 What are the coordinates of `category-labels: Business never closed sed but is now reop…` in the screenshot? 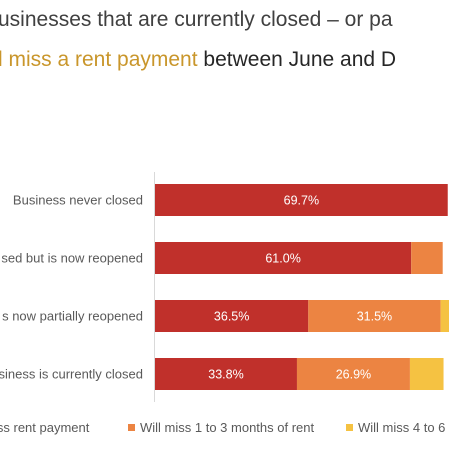 It's located at (71, 287).